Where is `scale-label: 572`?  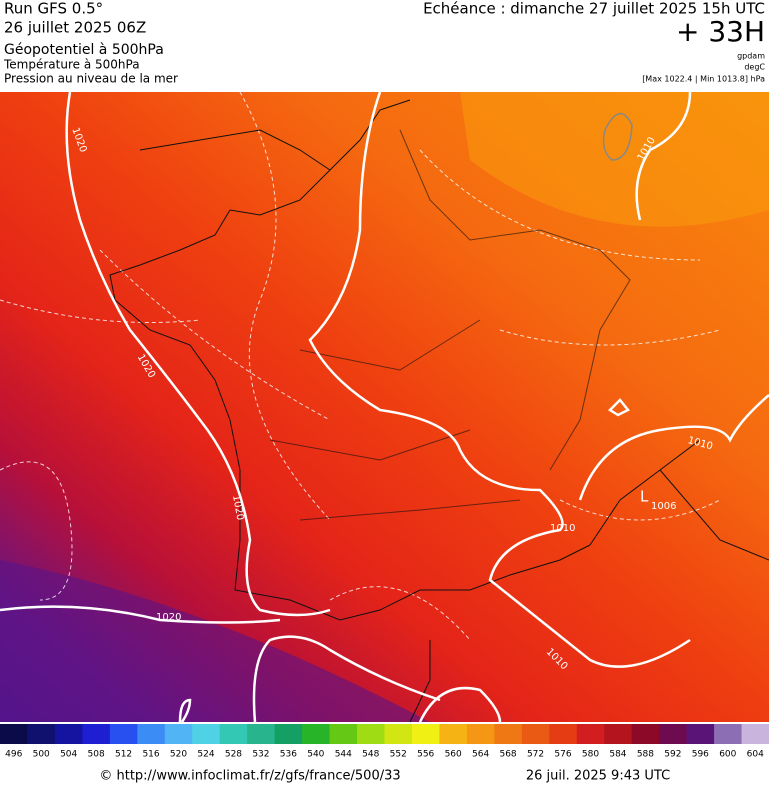
scale-label: 572 is located at coordinates (535, 755).